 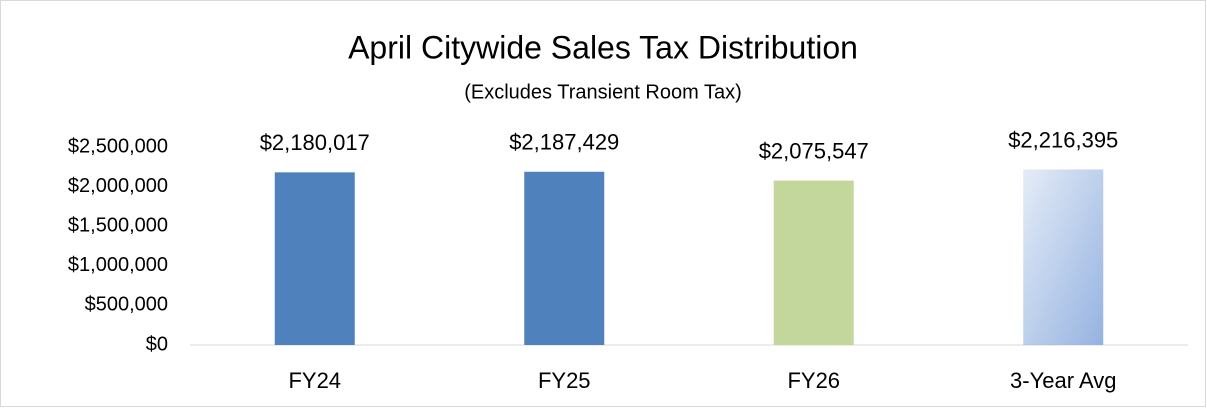 What do you see at coordinates (564, 380) in the screenshot?
I see `x-tick-label: FY25` at bounding box center [564, 380].